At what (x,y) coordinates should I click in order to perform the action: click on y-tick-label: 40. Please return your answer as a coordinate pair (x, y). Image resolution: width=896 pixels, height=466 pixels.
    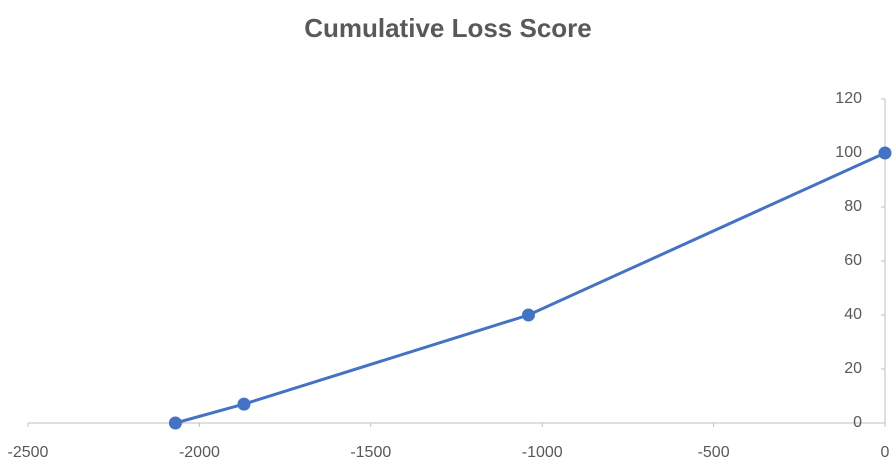
    Looking at the image, I should click on (853, 314).